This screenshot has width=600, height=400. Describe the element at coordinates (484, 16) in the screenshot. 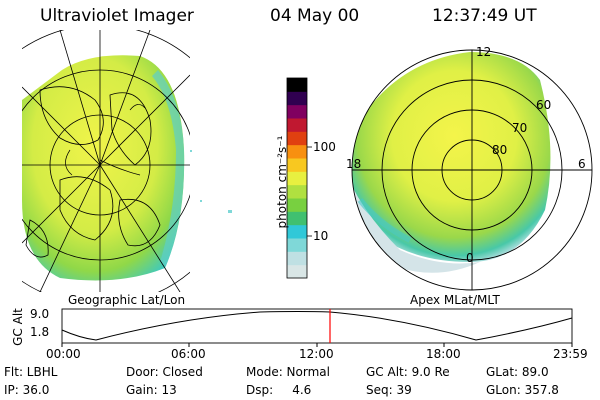

I see `time-label: 12:37:49 UT` at that location.